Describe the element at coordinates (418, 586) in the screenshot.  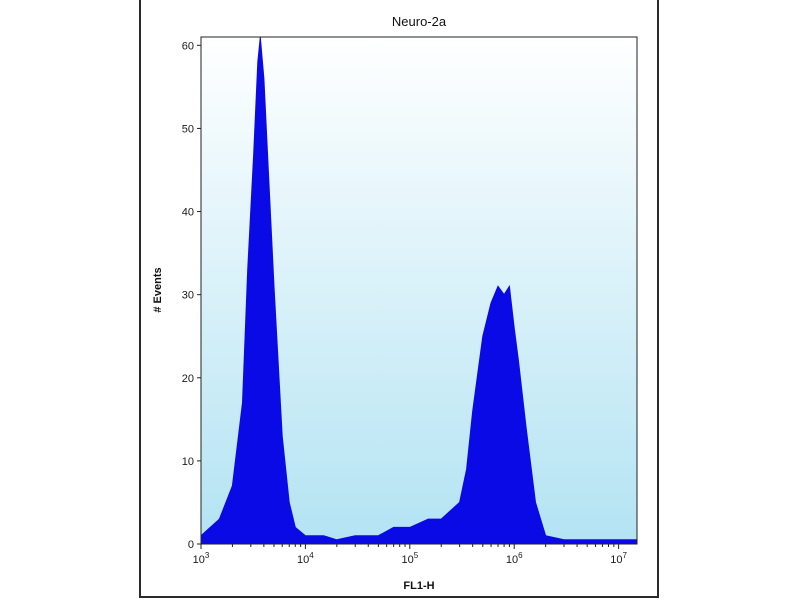
I see `x-axis-title: FL1-H` at that location.